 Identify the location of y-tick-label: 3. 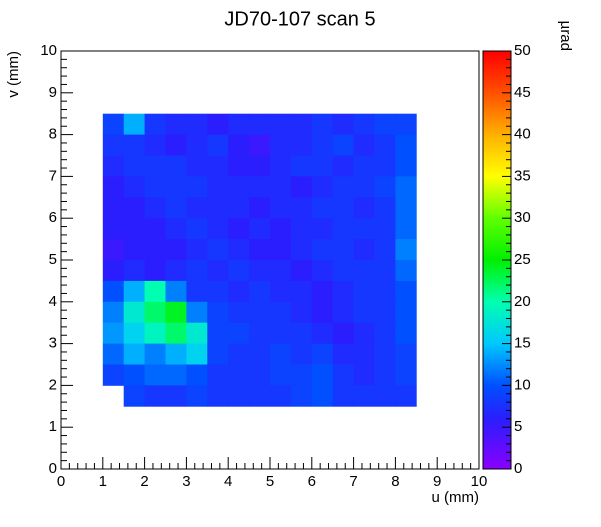
(53, 343).